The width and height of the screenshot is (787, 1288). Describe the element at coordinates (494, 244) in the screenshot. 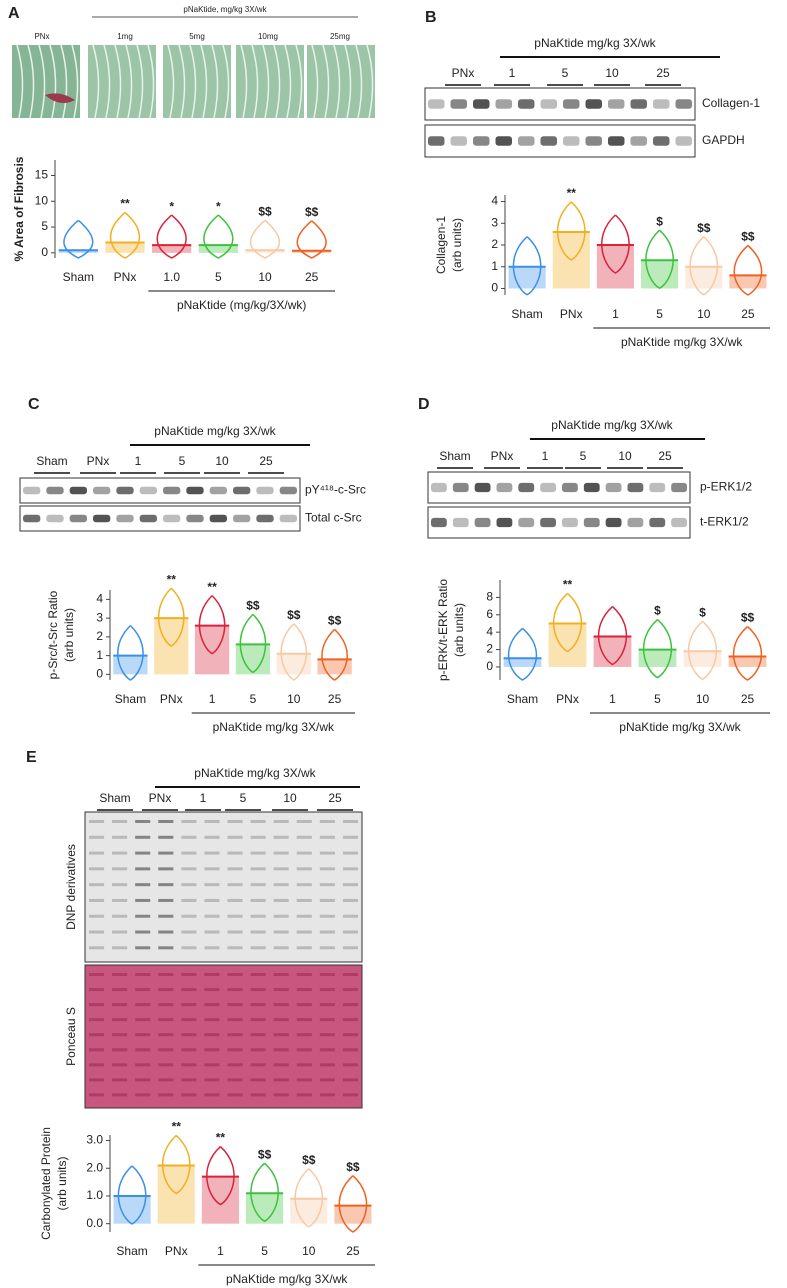

I see `y-tick-label: 2` at that location.